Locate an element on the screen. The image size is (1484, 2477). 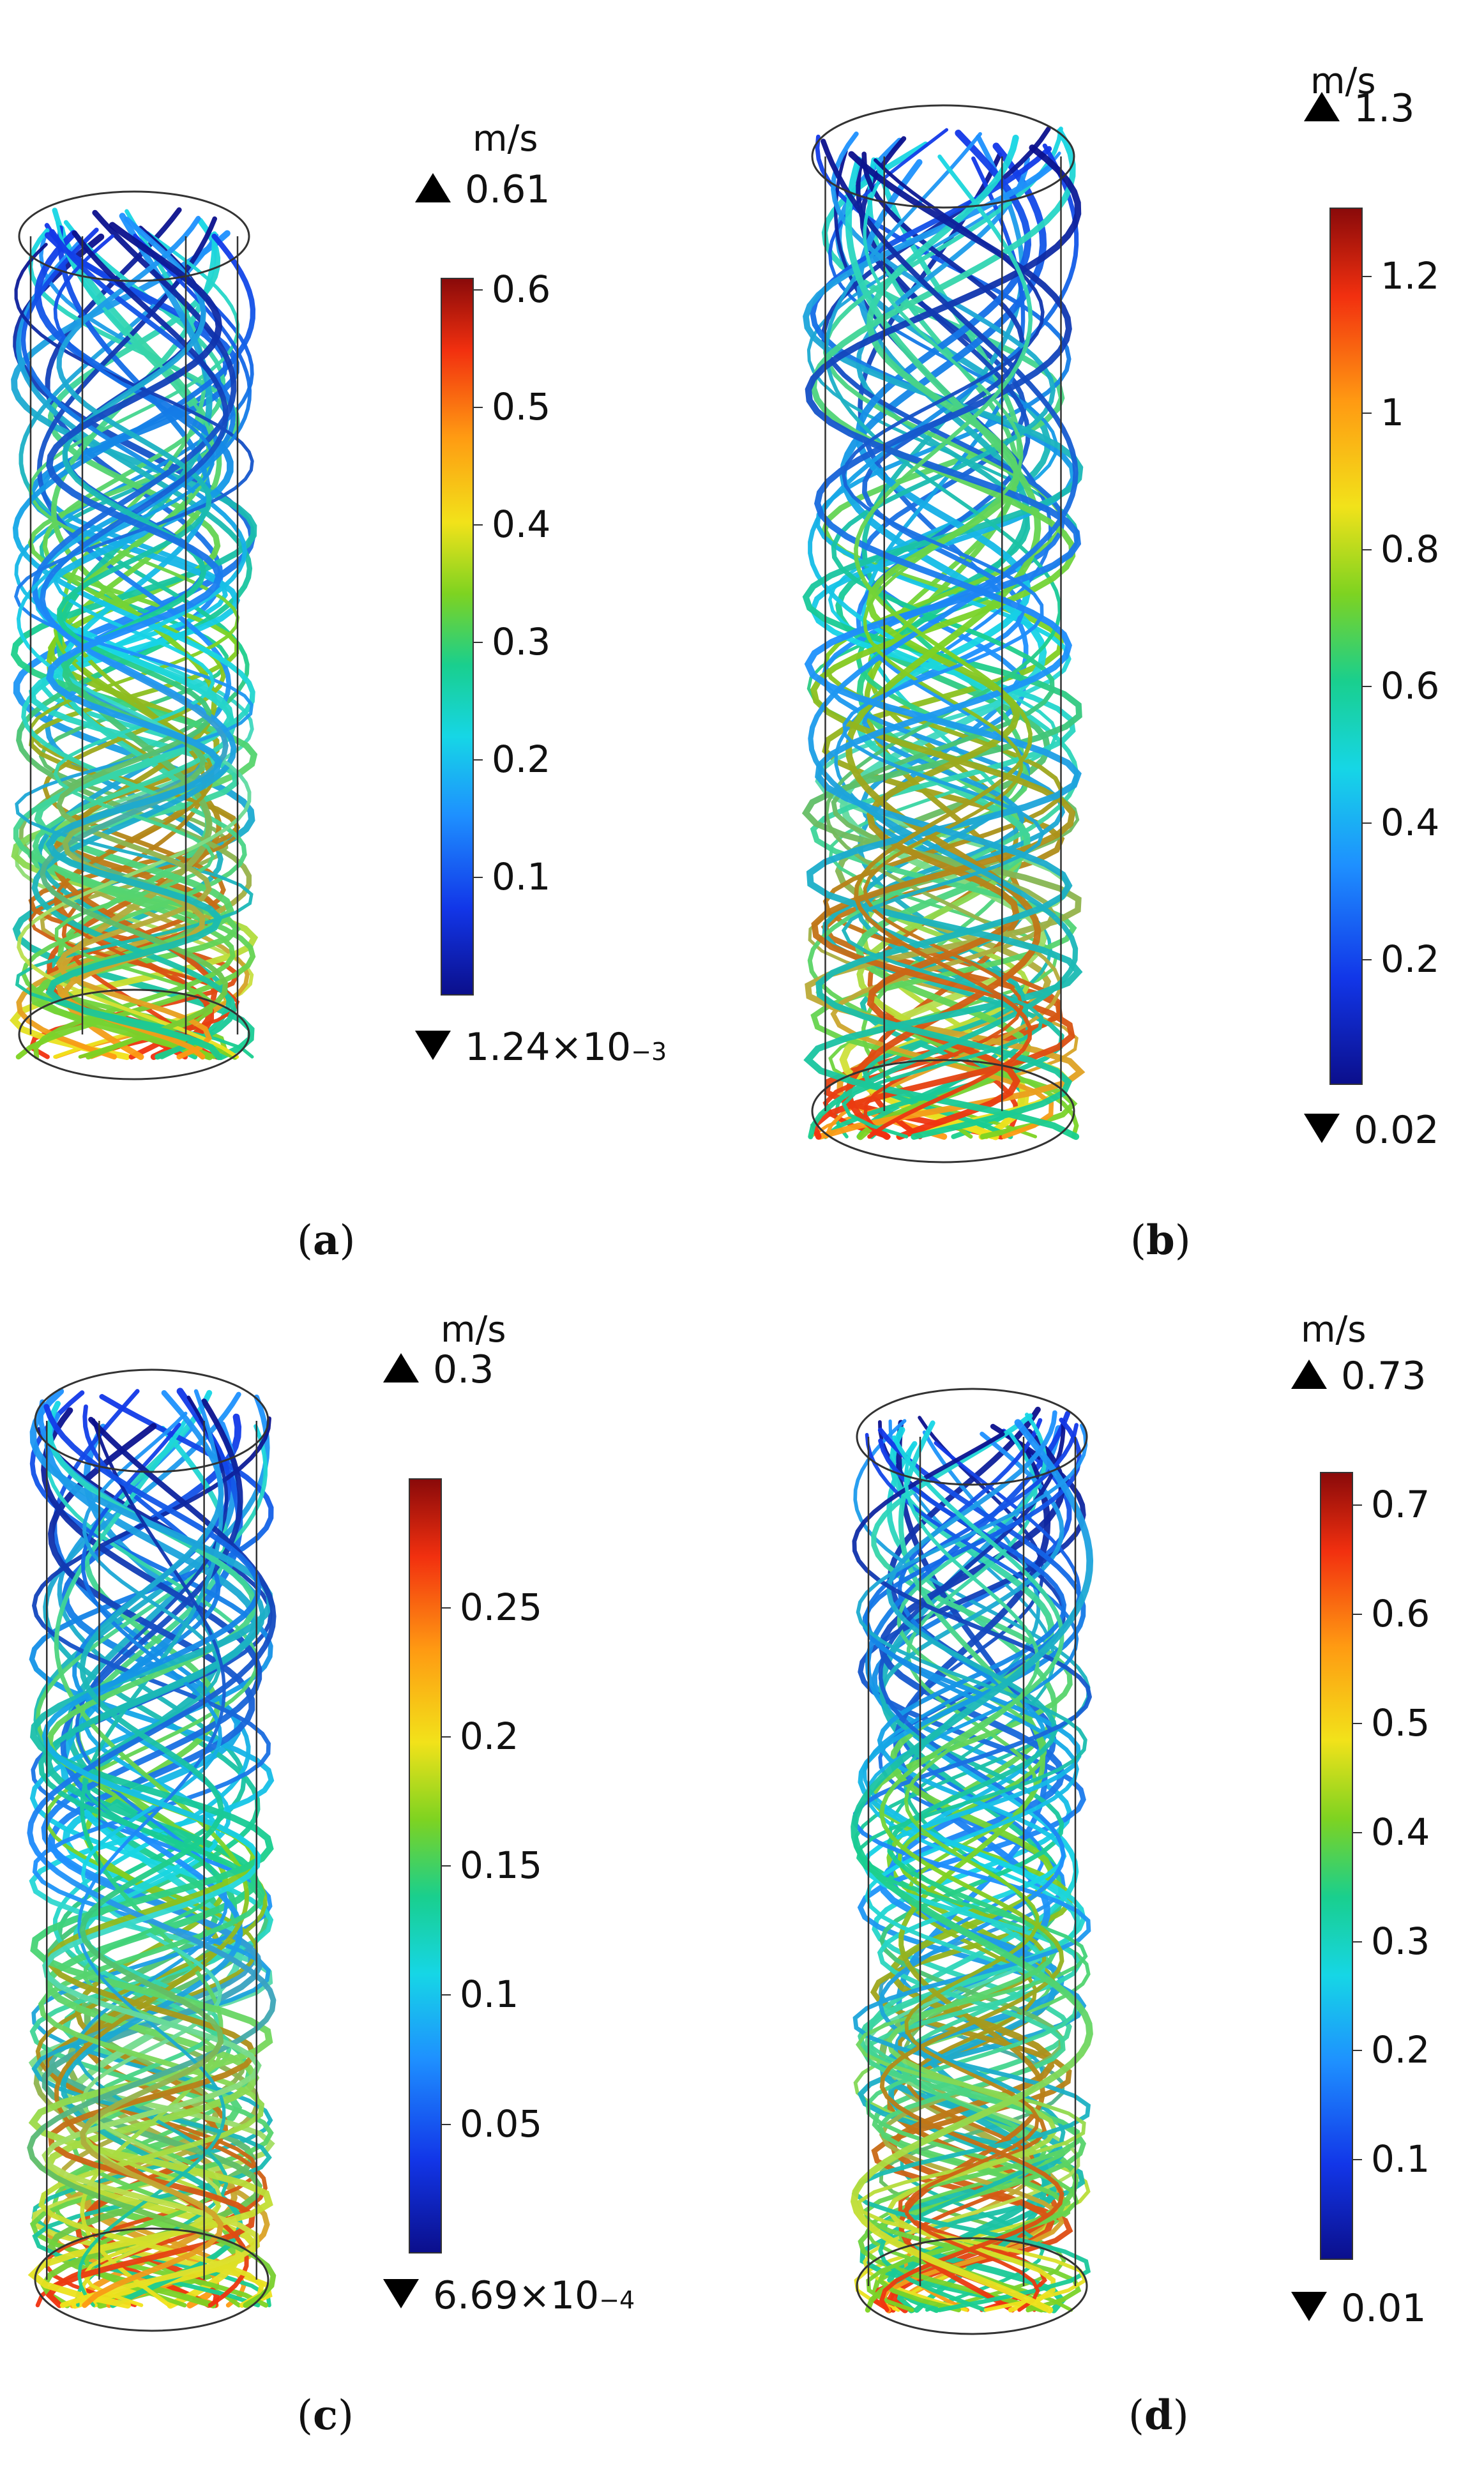
colorbar-d is located at coordinates (1336, 1866).